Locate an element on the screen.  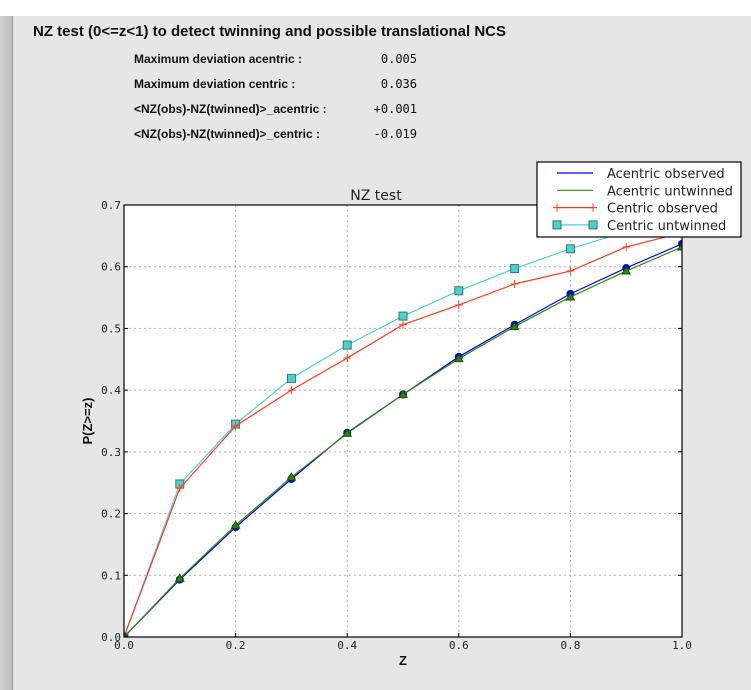
legend-label: Centric untwinned is located at coordinates (666, 226).